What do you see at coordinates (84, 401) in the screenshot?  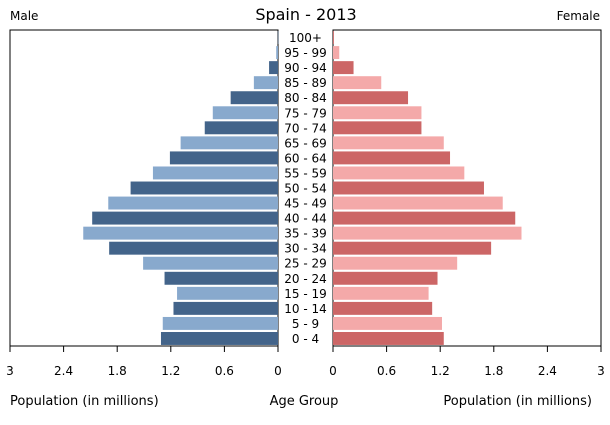 I see `male-x-axis-title: Population (in millions)` at bounding box center [84, 401].